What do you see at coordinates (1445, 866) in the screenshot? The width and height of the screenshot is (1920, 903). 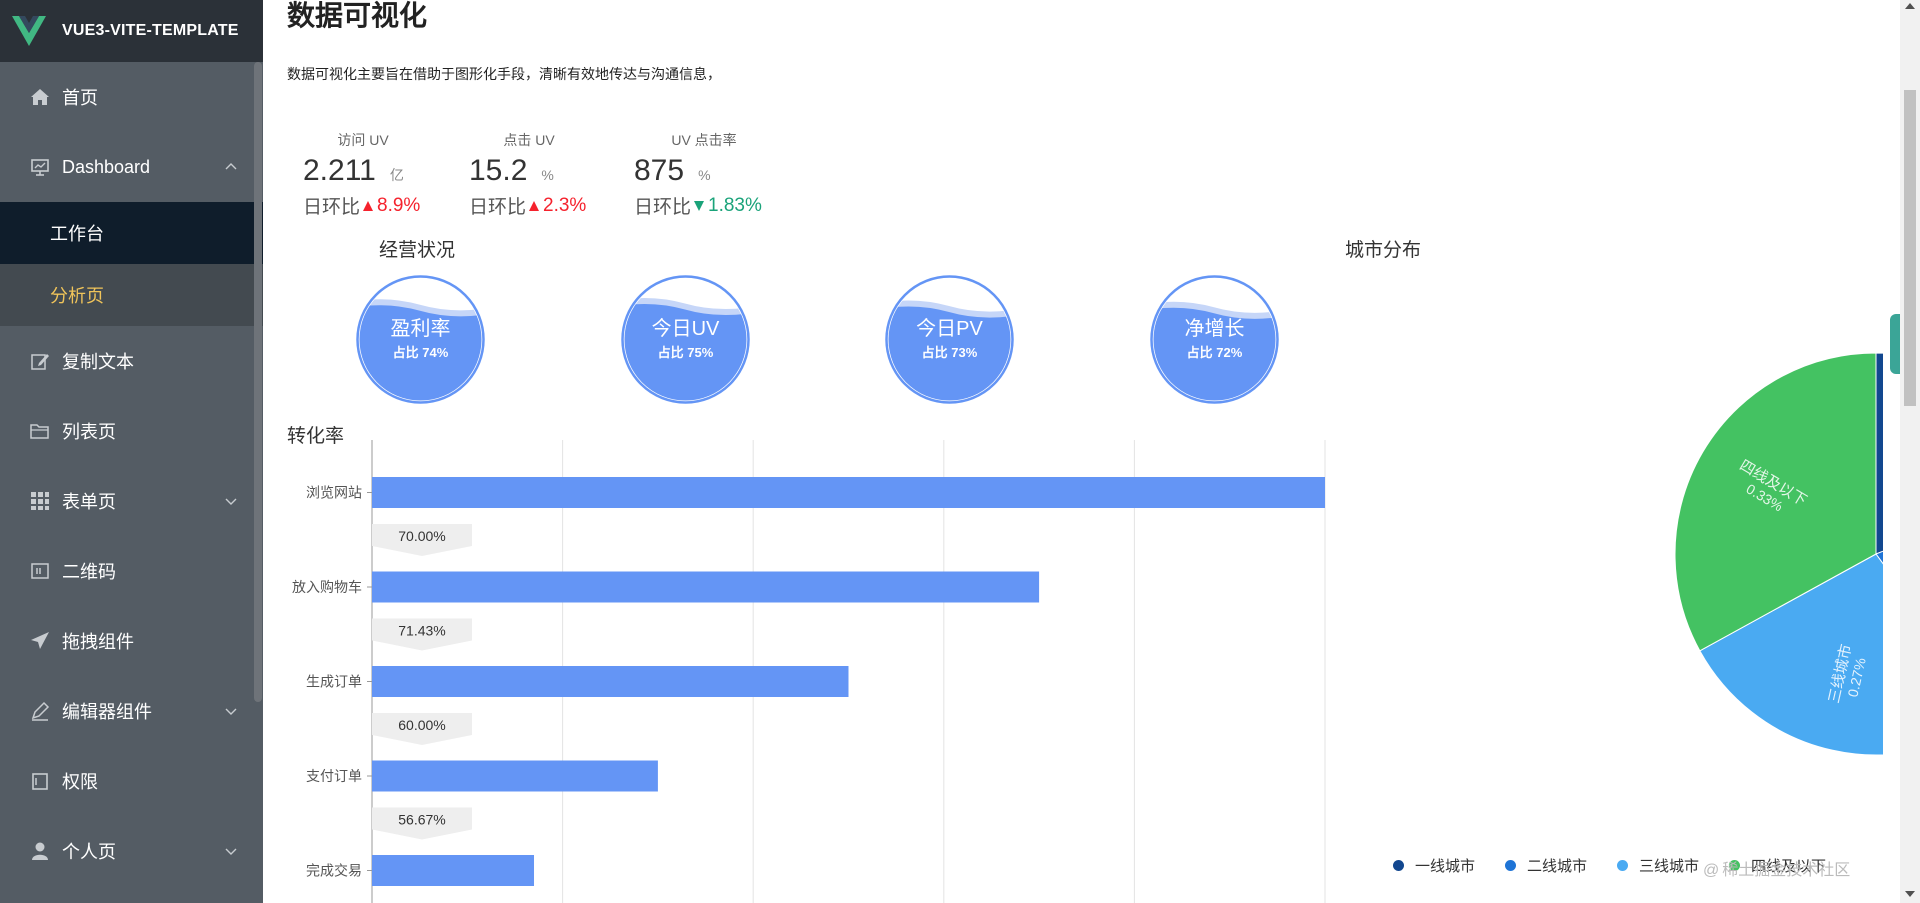 I see `legend-label: 一线城市` at bounding box center [1445, 866].